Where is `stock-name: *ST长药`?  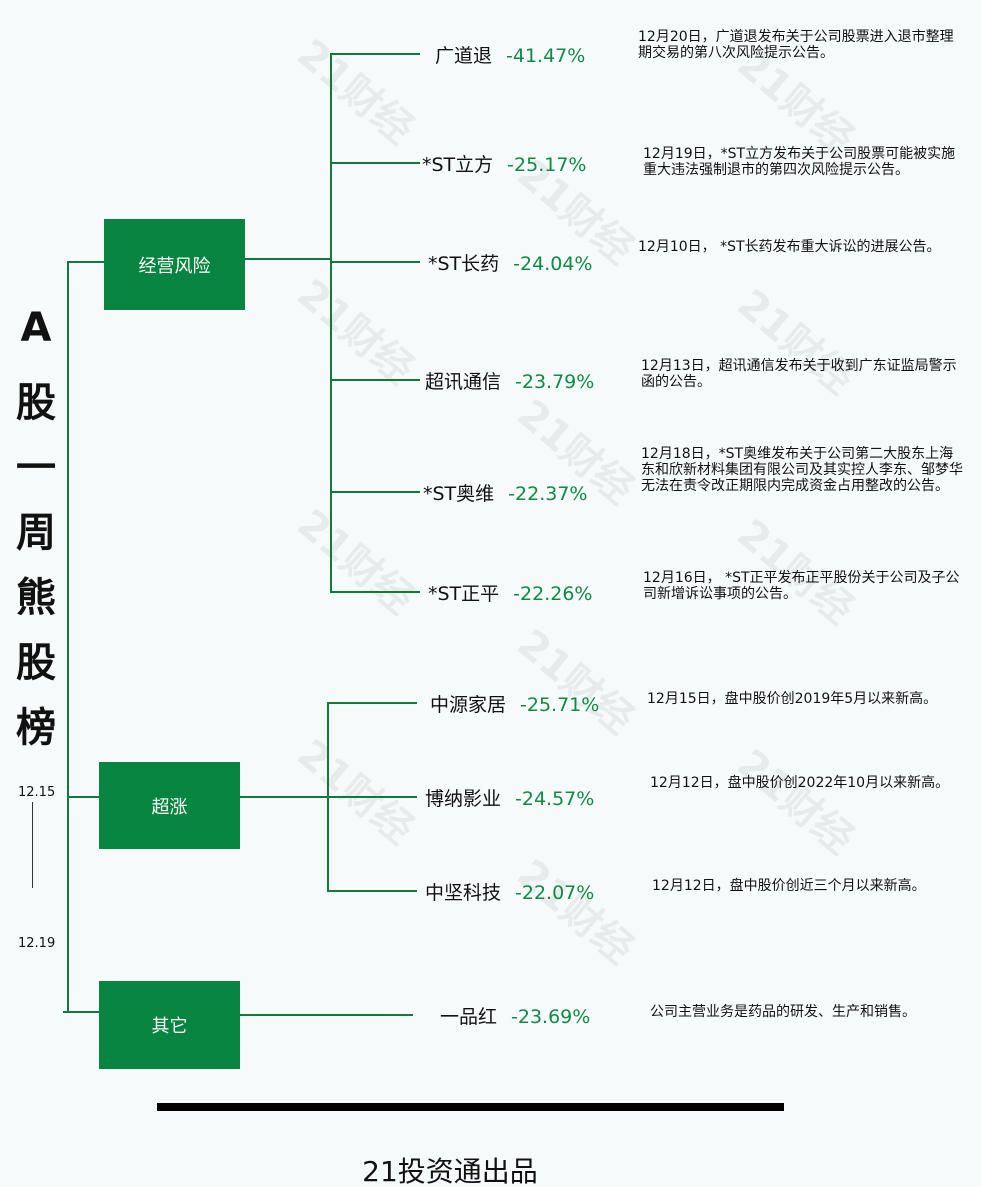 stock-name: *ST长药 is located at coordinates (464, 264).